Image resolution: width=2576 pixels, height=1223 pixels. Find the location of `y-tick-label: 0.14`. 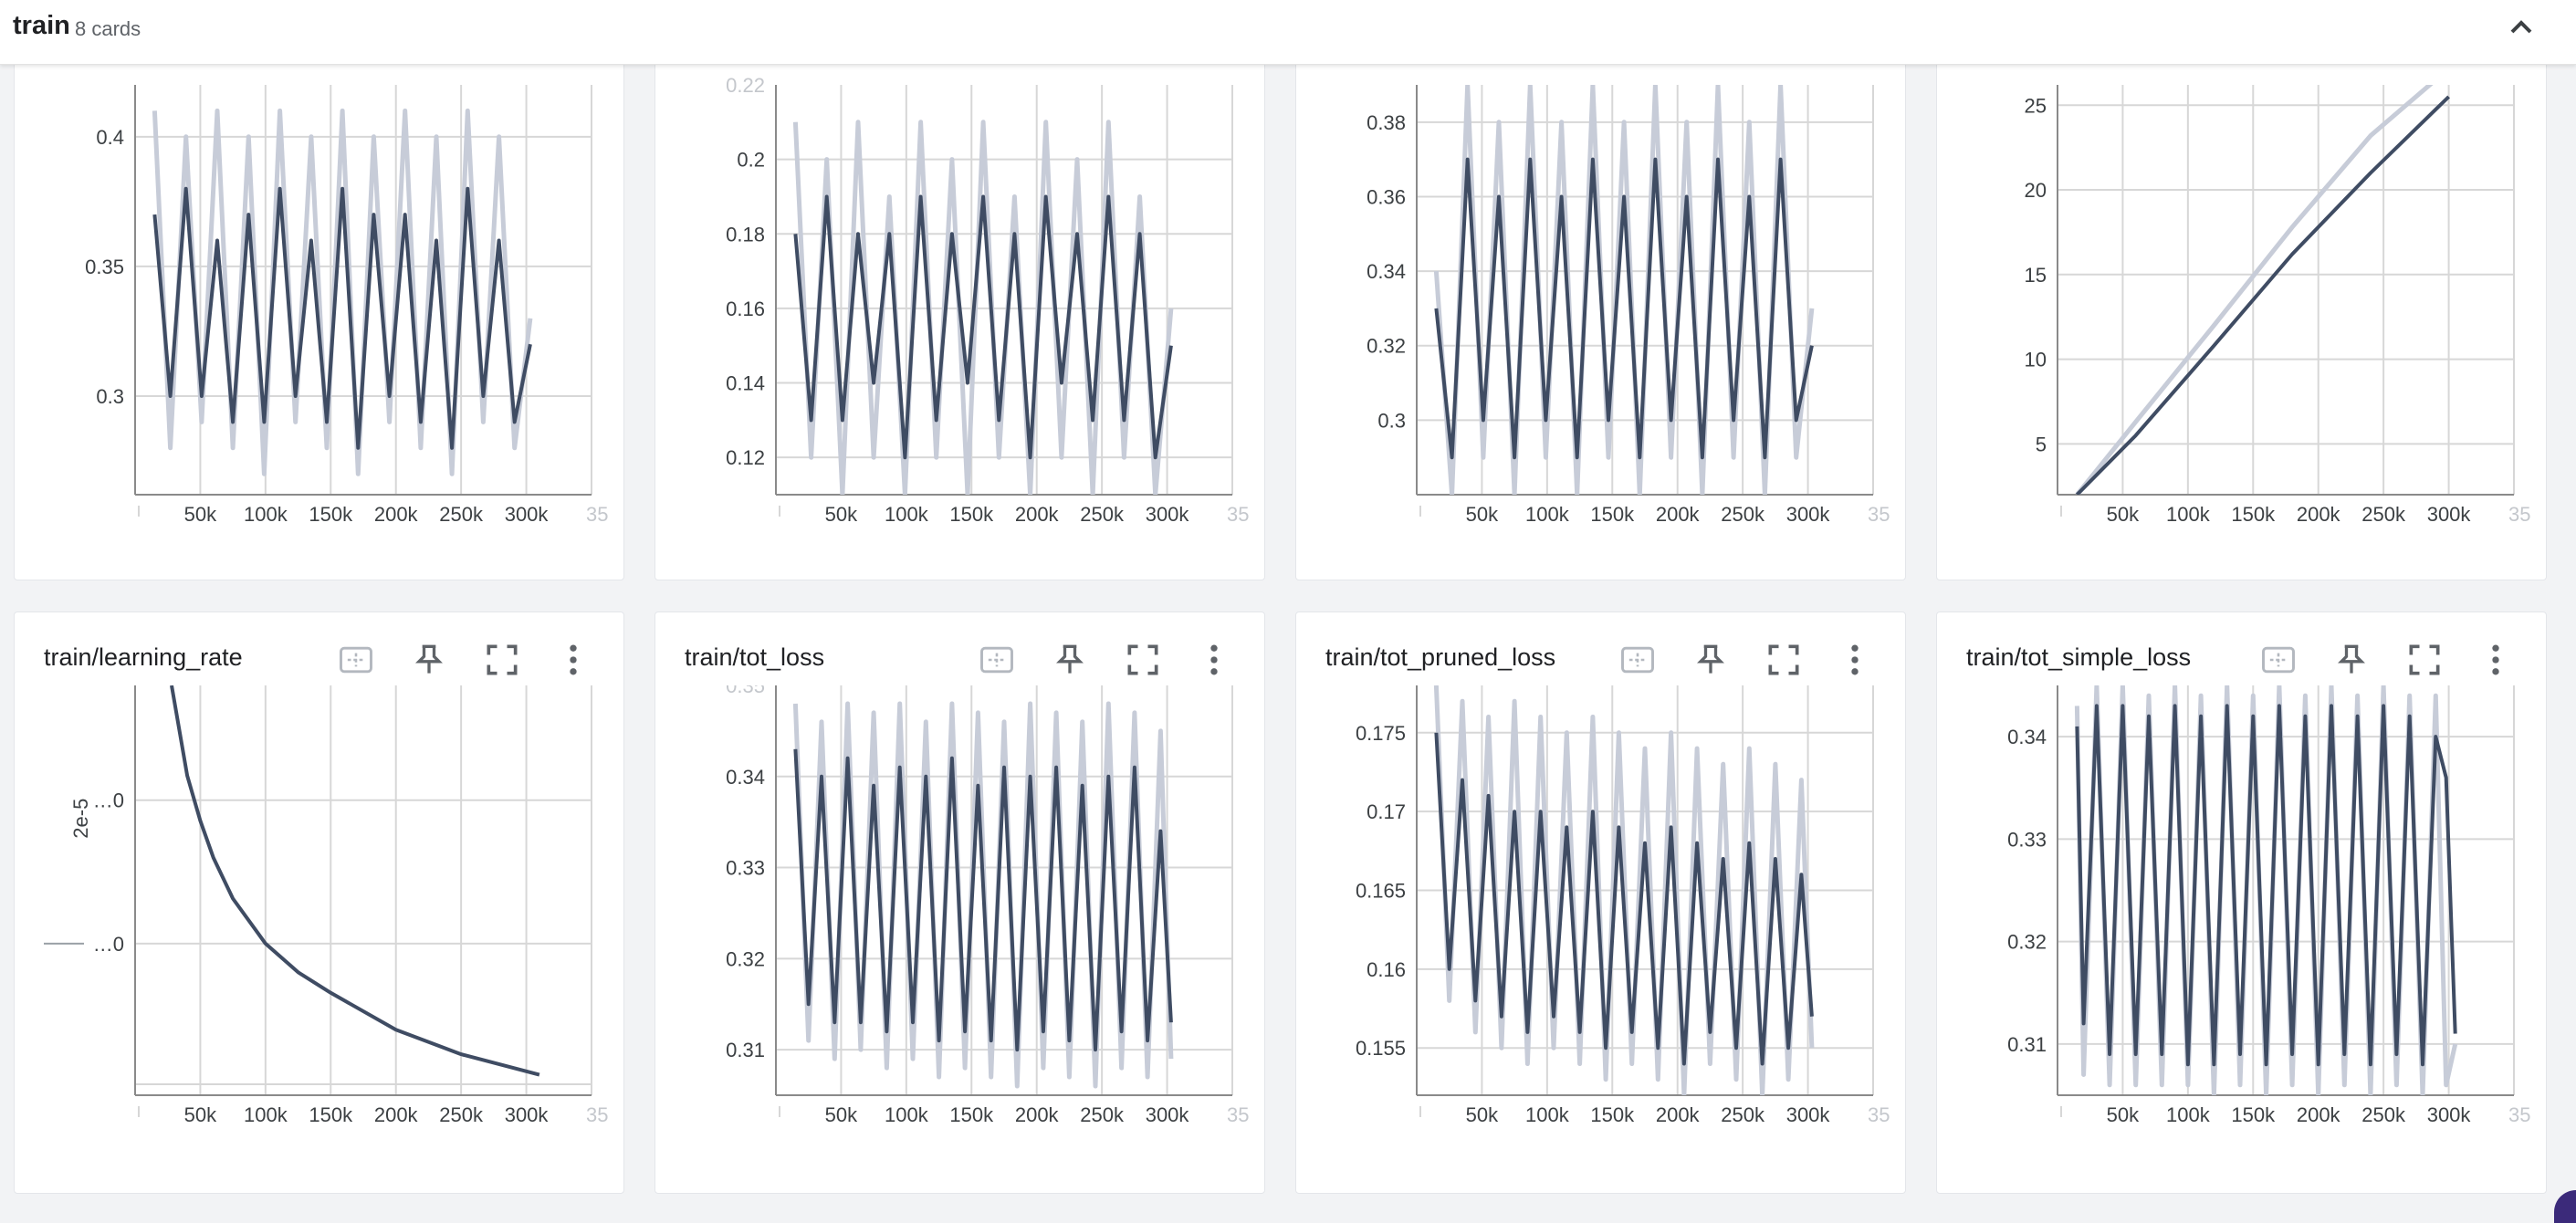

y-tick-label: 0.14 is located at coordinates (746, 383).